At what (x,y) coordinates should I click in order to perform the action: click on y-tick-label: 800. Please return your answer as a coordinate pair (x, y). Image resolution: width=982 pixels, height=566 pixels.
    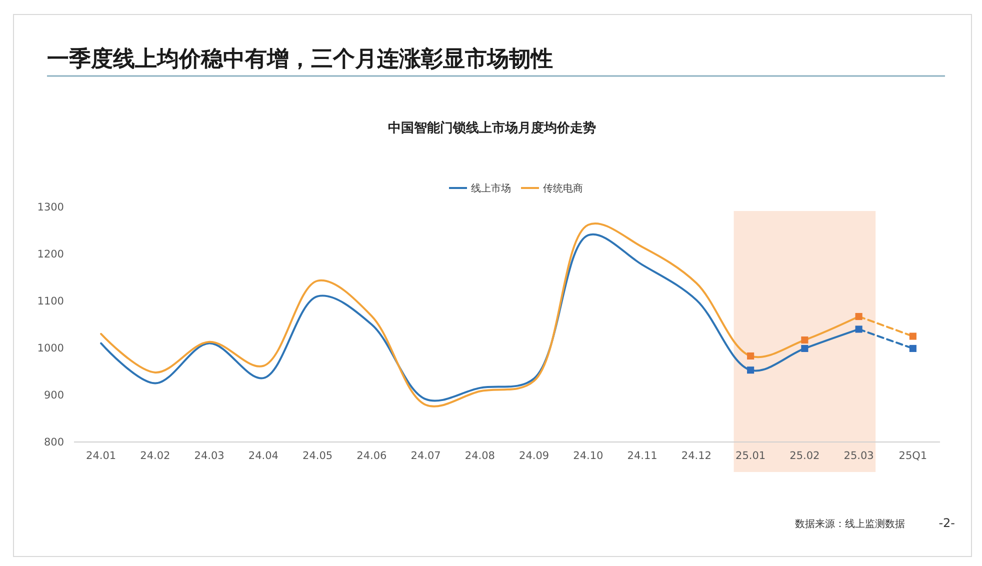
    Looking at the image, I should click on (54, 442).